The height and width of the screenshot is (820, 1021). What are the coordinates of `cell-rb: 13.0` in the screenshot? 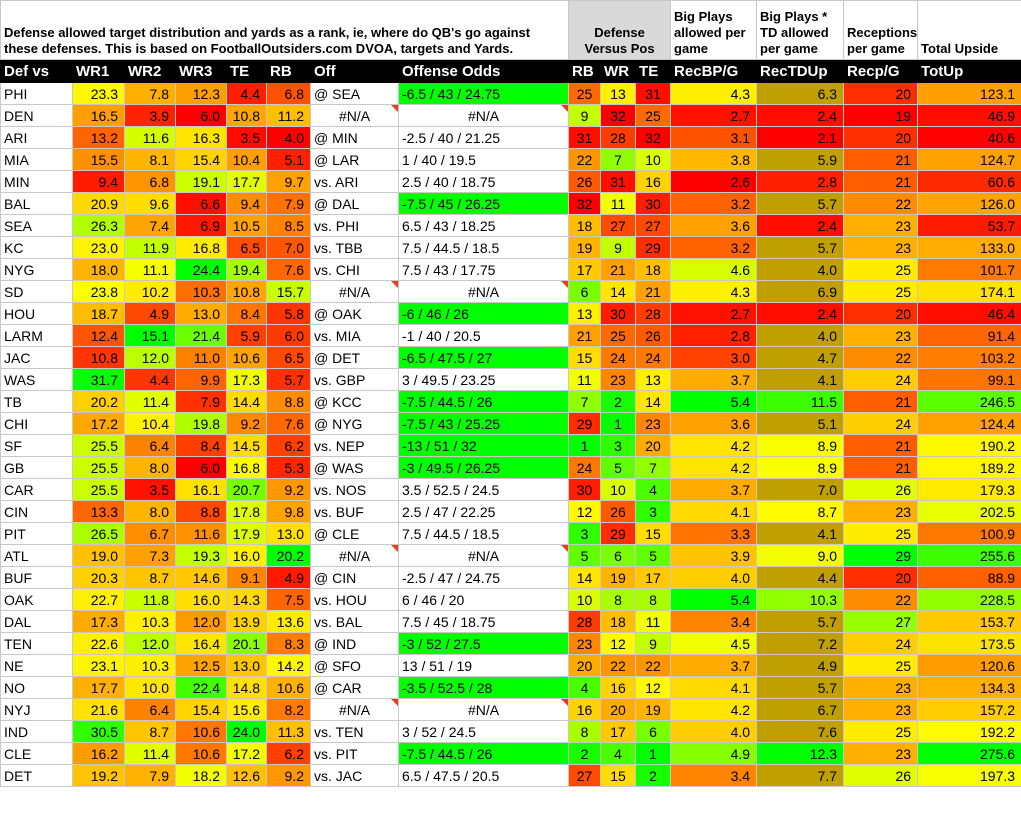 It's located at (288, 533).